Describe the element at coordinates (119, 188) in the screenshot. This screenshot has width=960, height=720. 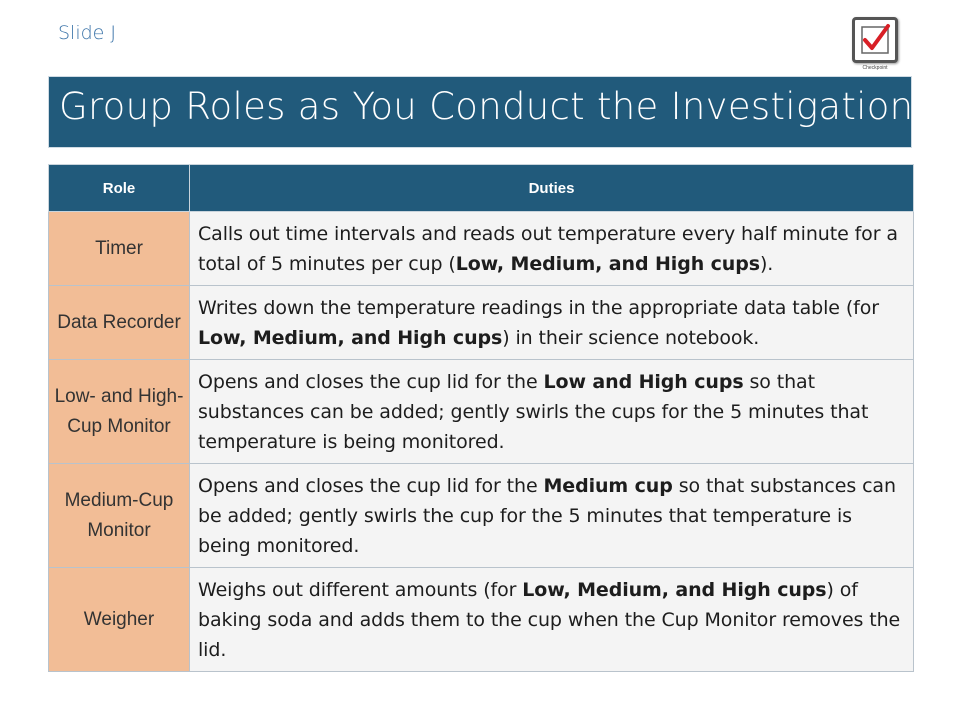
I see `header-role: Role` at that location.